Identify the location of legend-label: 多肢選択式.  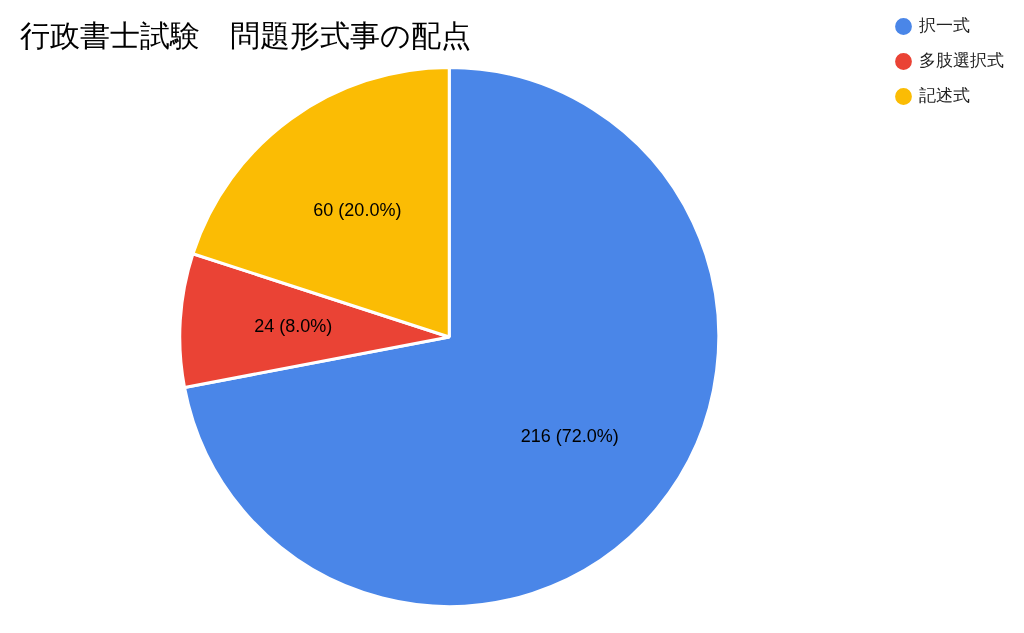
(961, 61).